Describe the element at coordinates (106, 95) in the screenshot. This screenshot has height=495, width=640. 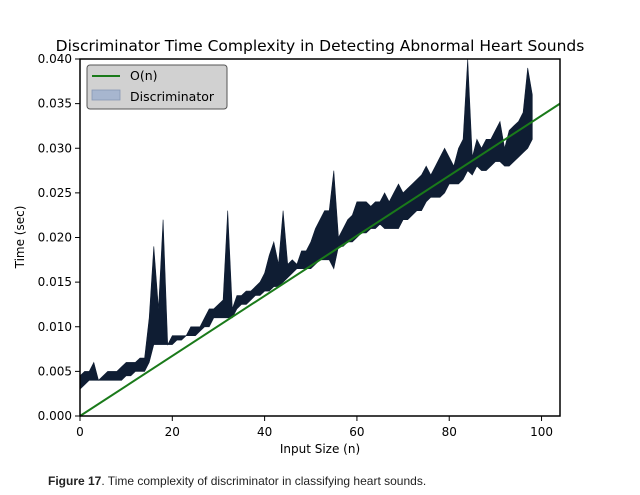
I see `legend-patch-icon` at that location.